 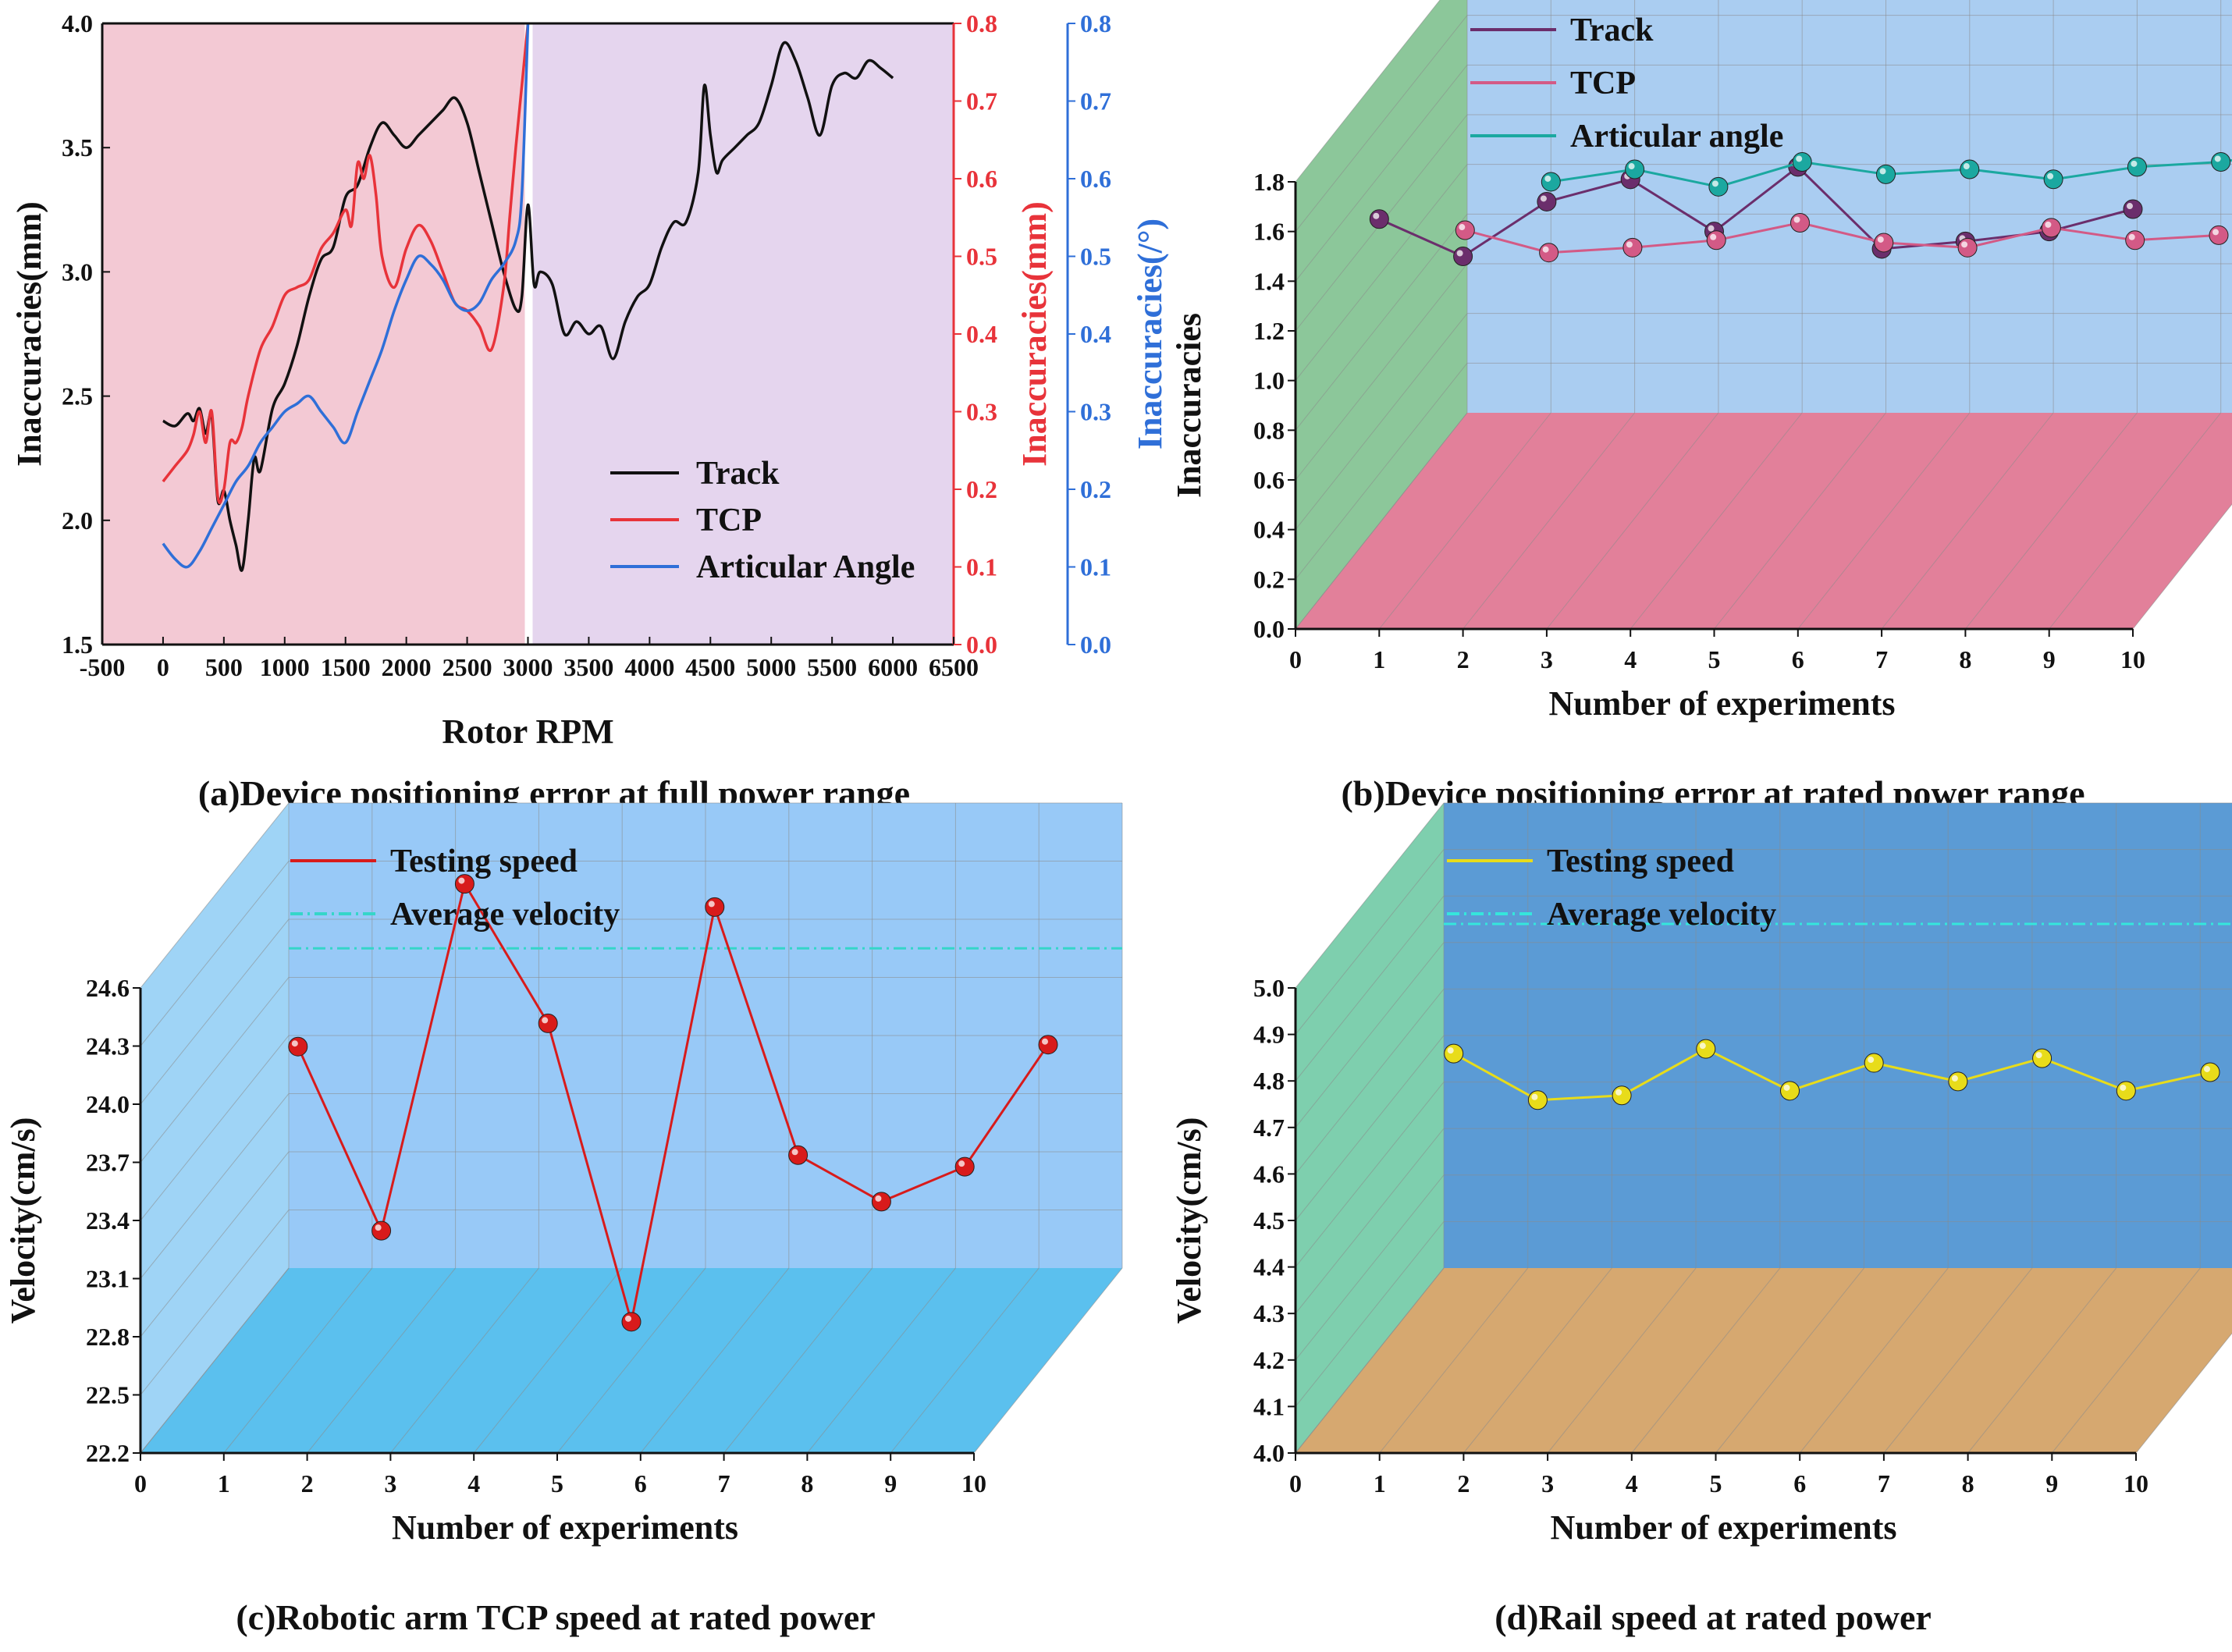 I want to click on y-tick-label: 4.7, so click(x=1269, y=1128).